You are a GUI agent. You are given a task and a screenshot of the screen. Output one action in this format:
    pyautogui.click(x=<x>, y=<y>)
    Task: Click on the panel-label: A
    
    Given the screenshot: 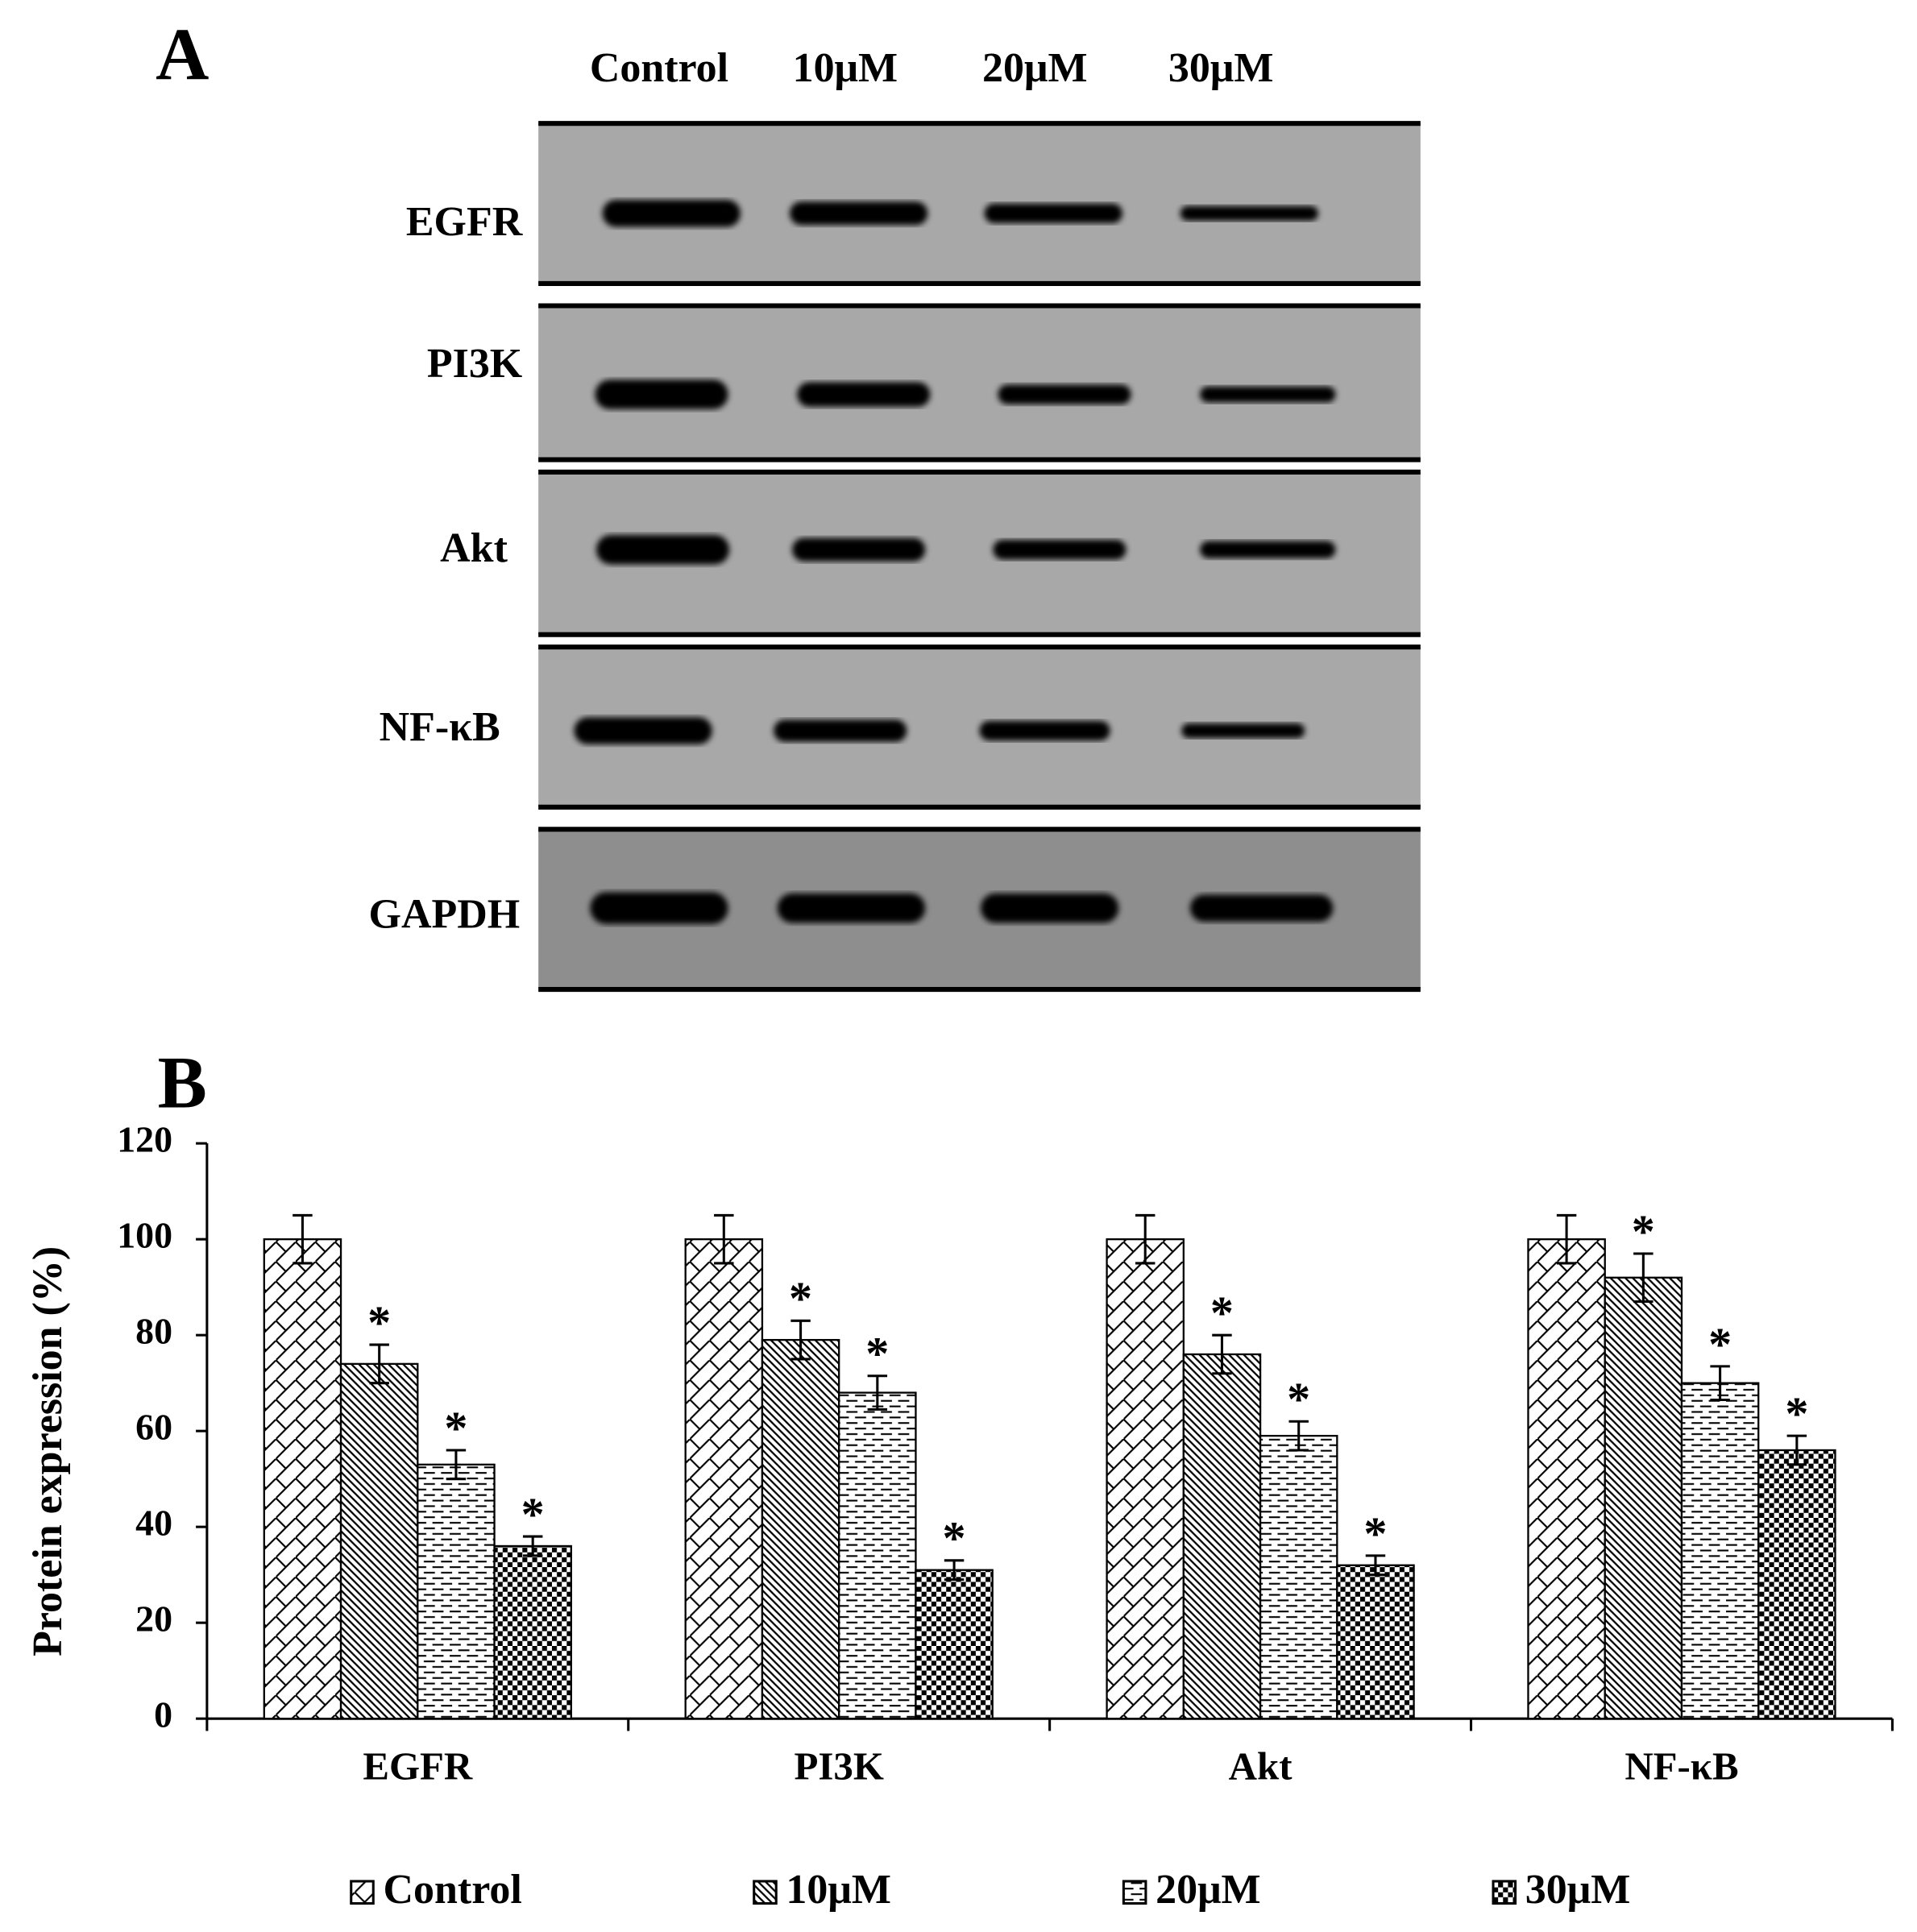 What is the action you would take?
    pyautogui.click(x=182, y=54)
    